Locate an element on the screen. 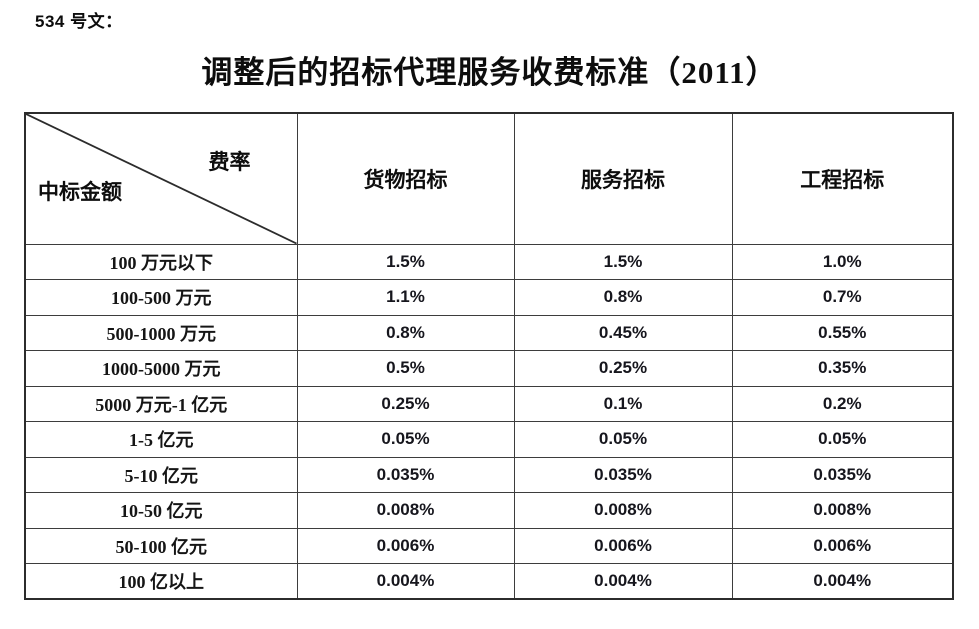  table-row: 500-1000 万元 0.8% 0.45% 0.55% is located at coordinates (489, 332).